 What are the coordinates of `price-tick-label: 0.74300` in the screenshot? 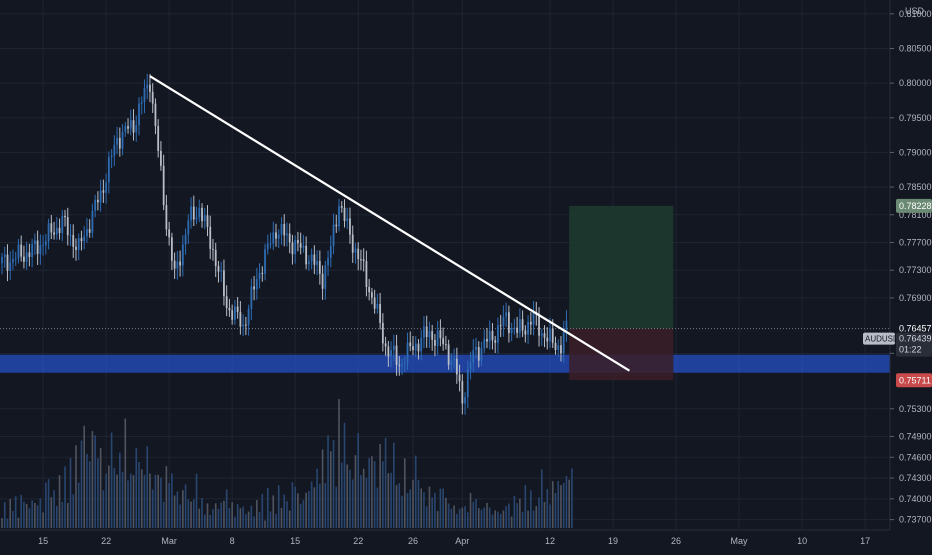 It's located at (915, 478).